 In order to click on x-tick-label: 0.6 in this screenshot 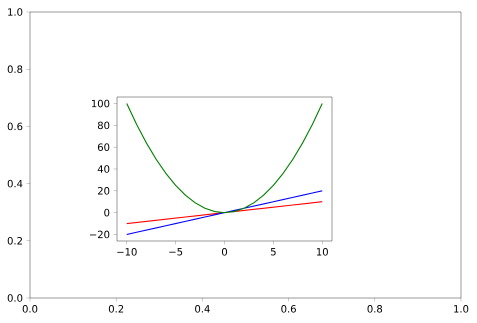, I will do `click(288, 309)`.